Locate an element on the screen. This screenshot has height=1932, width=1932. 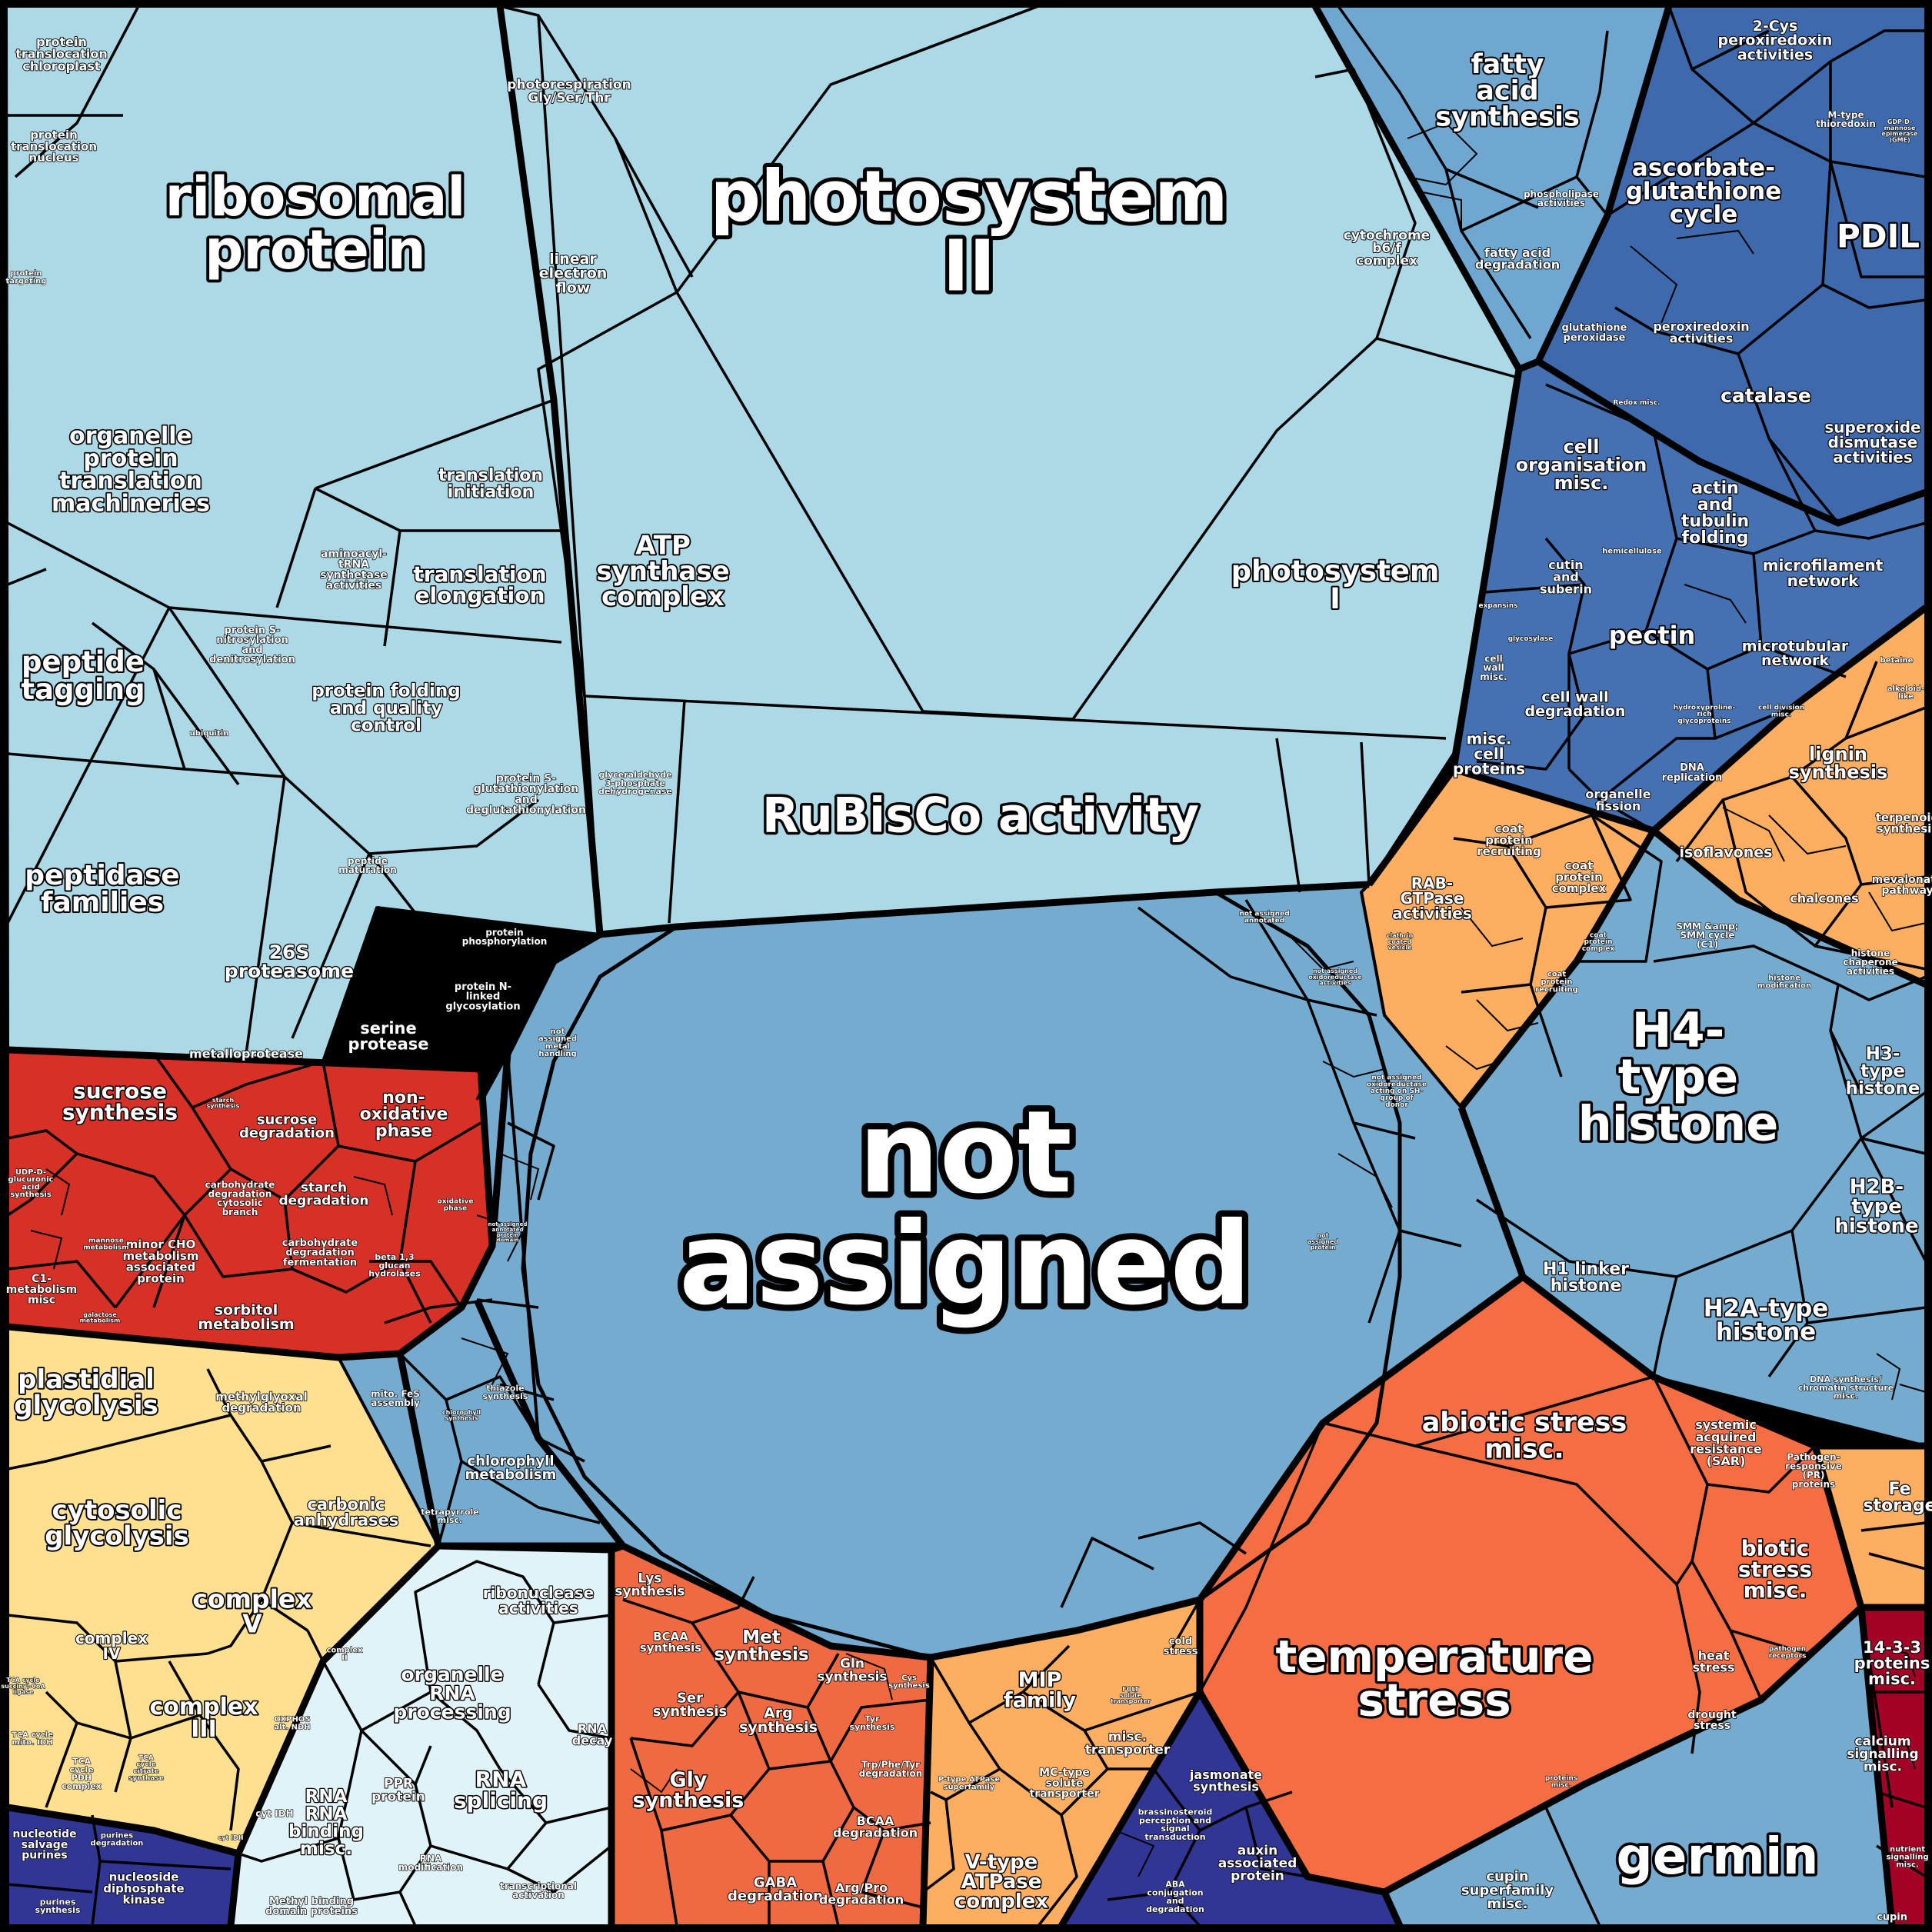
label-gaba-degradation: GABA degradation is located at coordinates (775, 1889).